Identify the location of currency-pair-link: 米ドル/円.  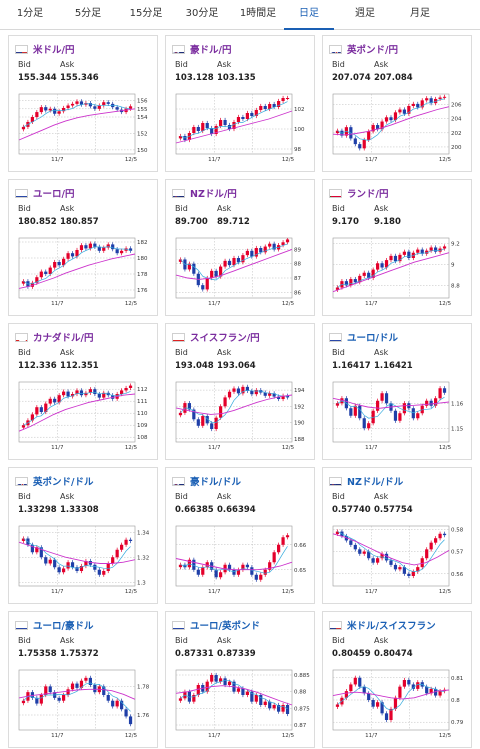
(54, 50).